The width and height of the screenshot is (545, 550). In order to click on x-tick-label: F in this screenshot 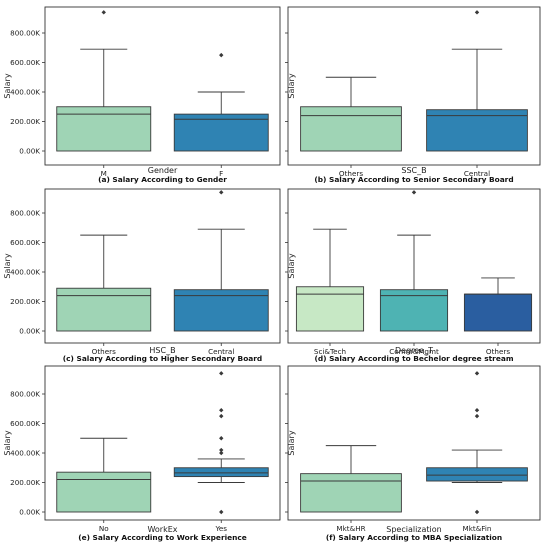, I will do `click(221, 173)`.